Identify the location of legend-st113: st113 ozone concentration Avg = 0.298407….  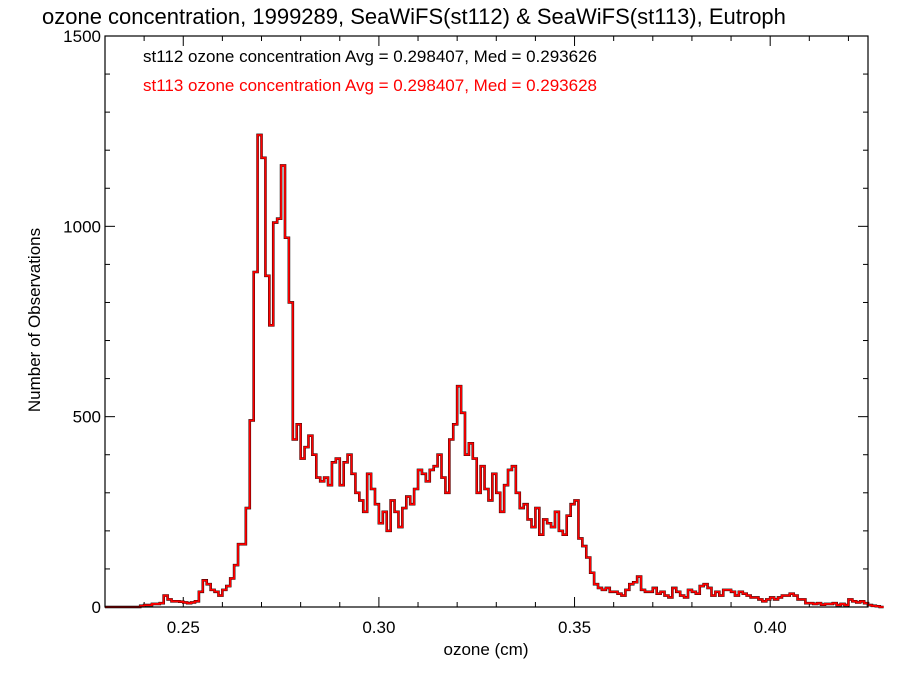
(370, 85).